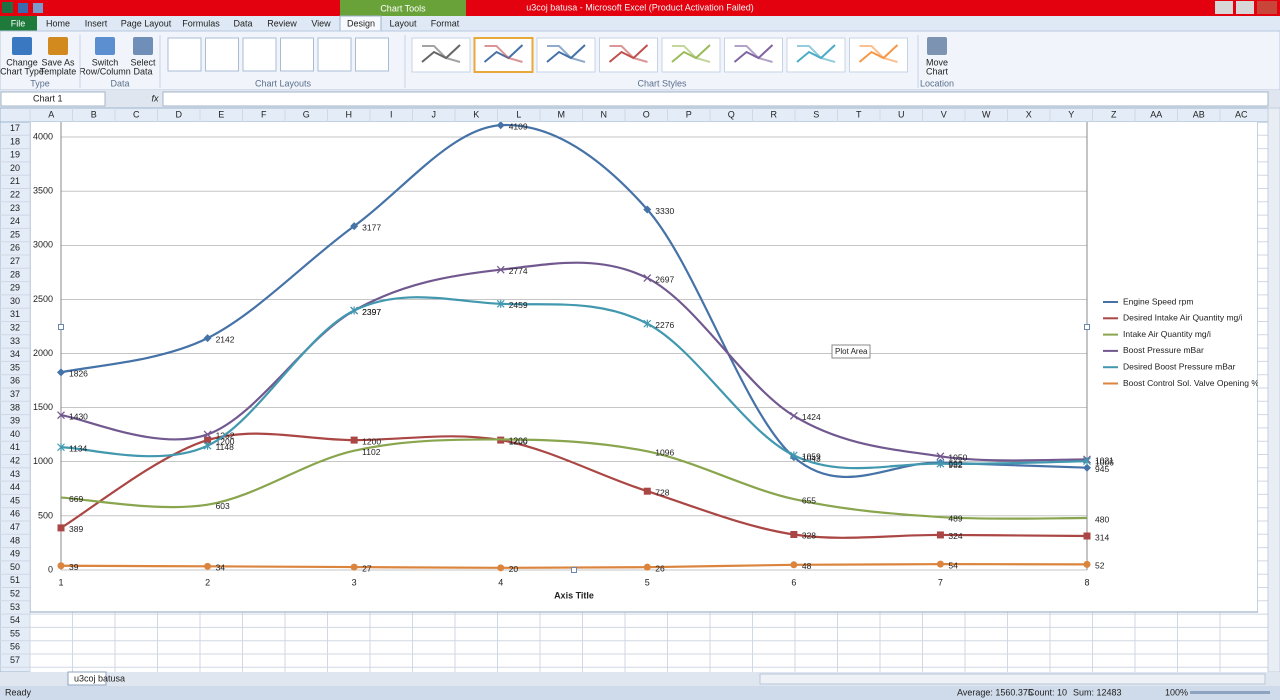  I want to click on ribbon-tab: Format, so click(445, 23).